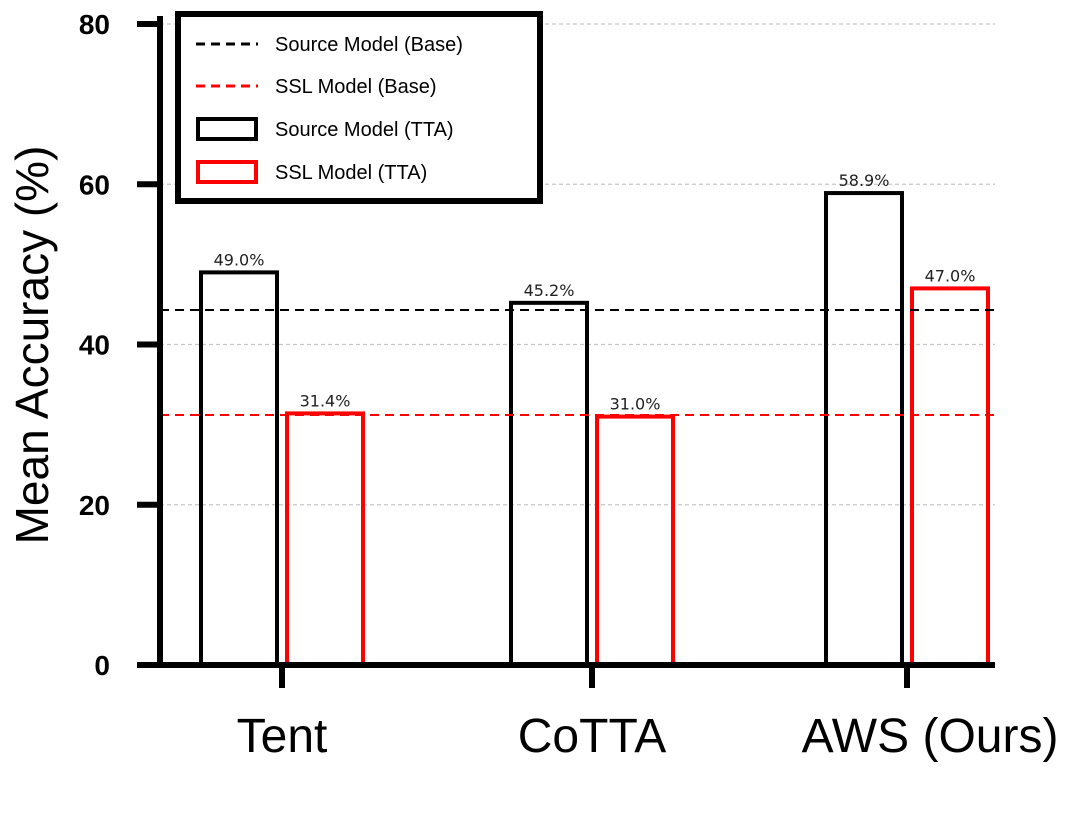 The height and width of the screenshot is (821, 1080). I want to click on data-label-ssl-0: 31.4%, so click(325, 400).